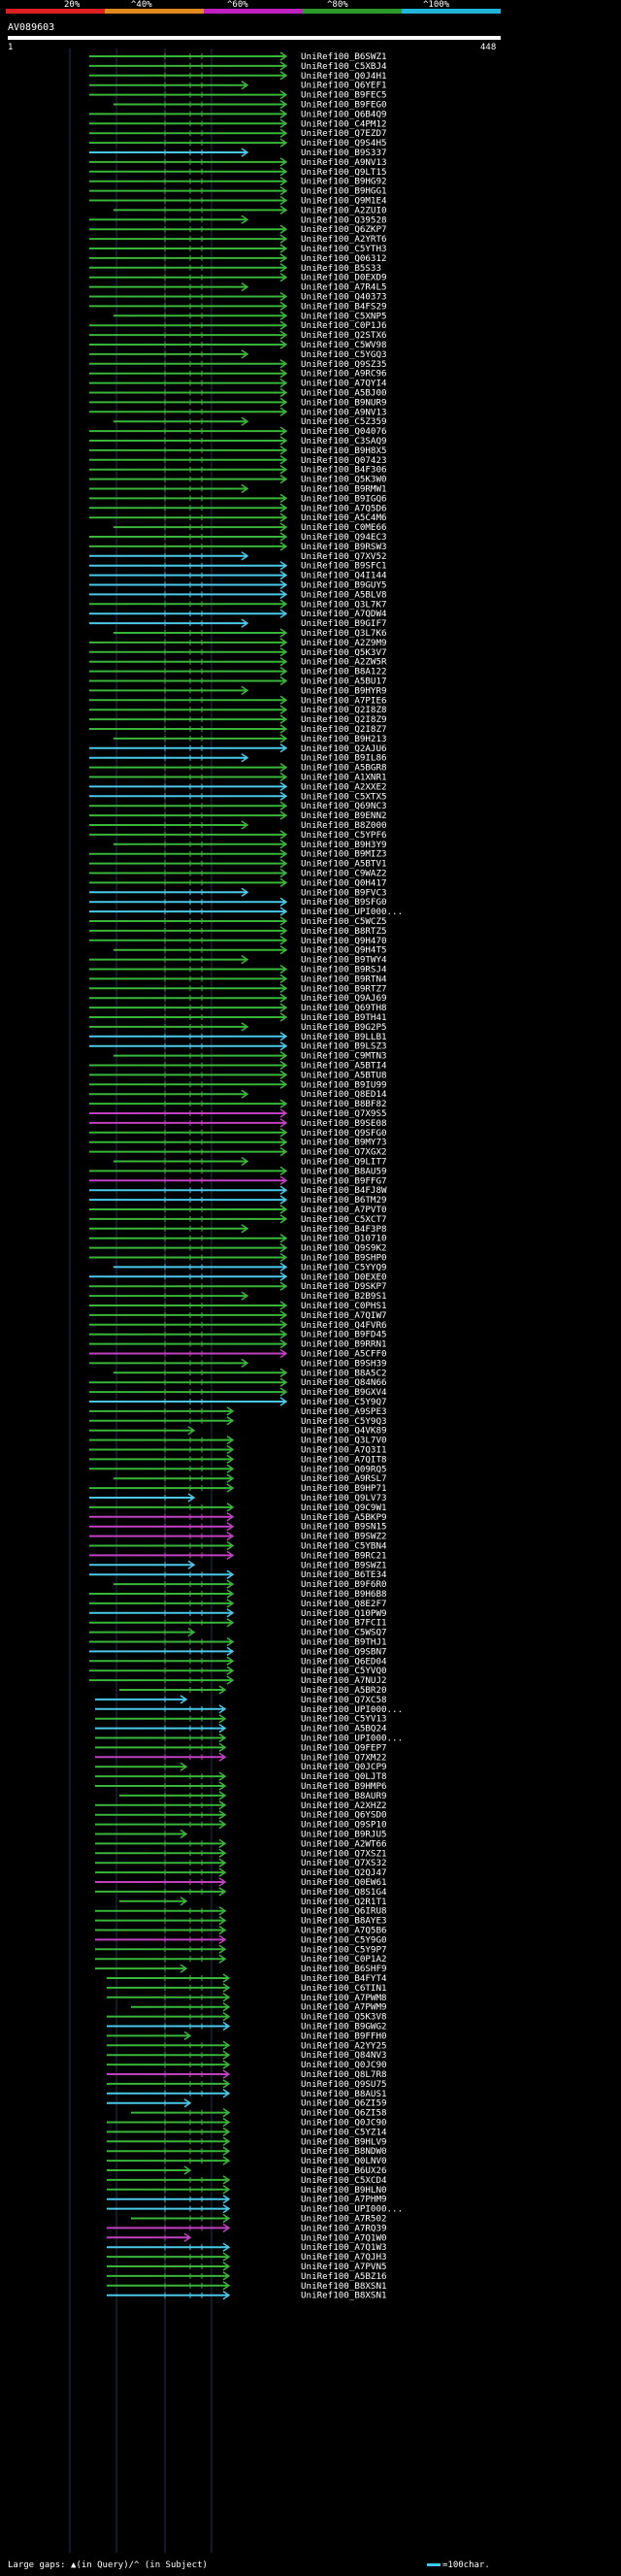  Describe the element at coordinates (344, 537) in the screenshot. I see `hit-label: UniRef100_Q94EC3` at that location.